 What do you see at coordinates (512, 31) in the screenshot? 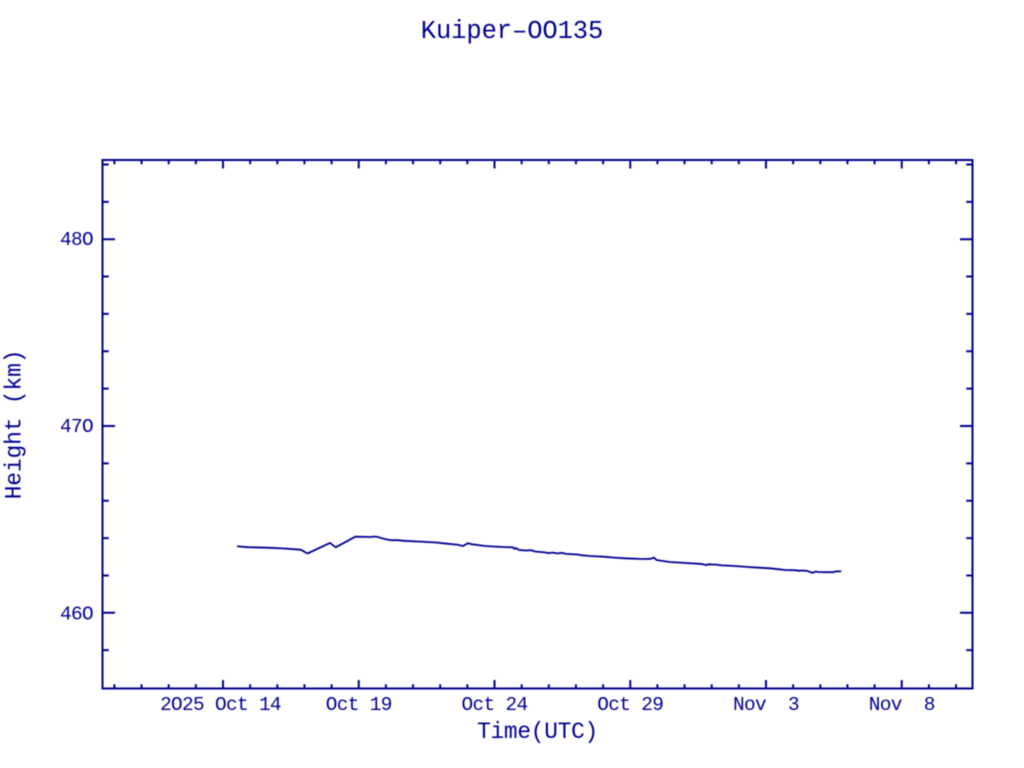
I see `svg-text: Kuiper–OO135` at bounding box center [512, 31].